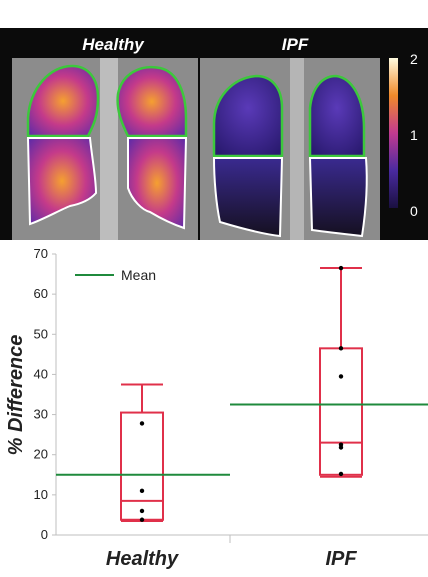 The height and width of the screenshot is (577, 428). I want to click on colorbar: 2 1 0, so click(403, 135).